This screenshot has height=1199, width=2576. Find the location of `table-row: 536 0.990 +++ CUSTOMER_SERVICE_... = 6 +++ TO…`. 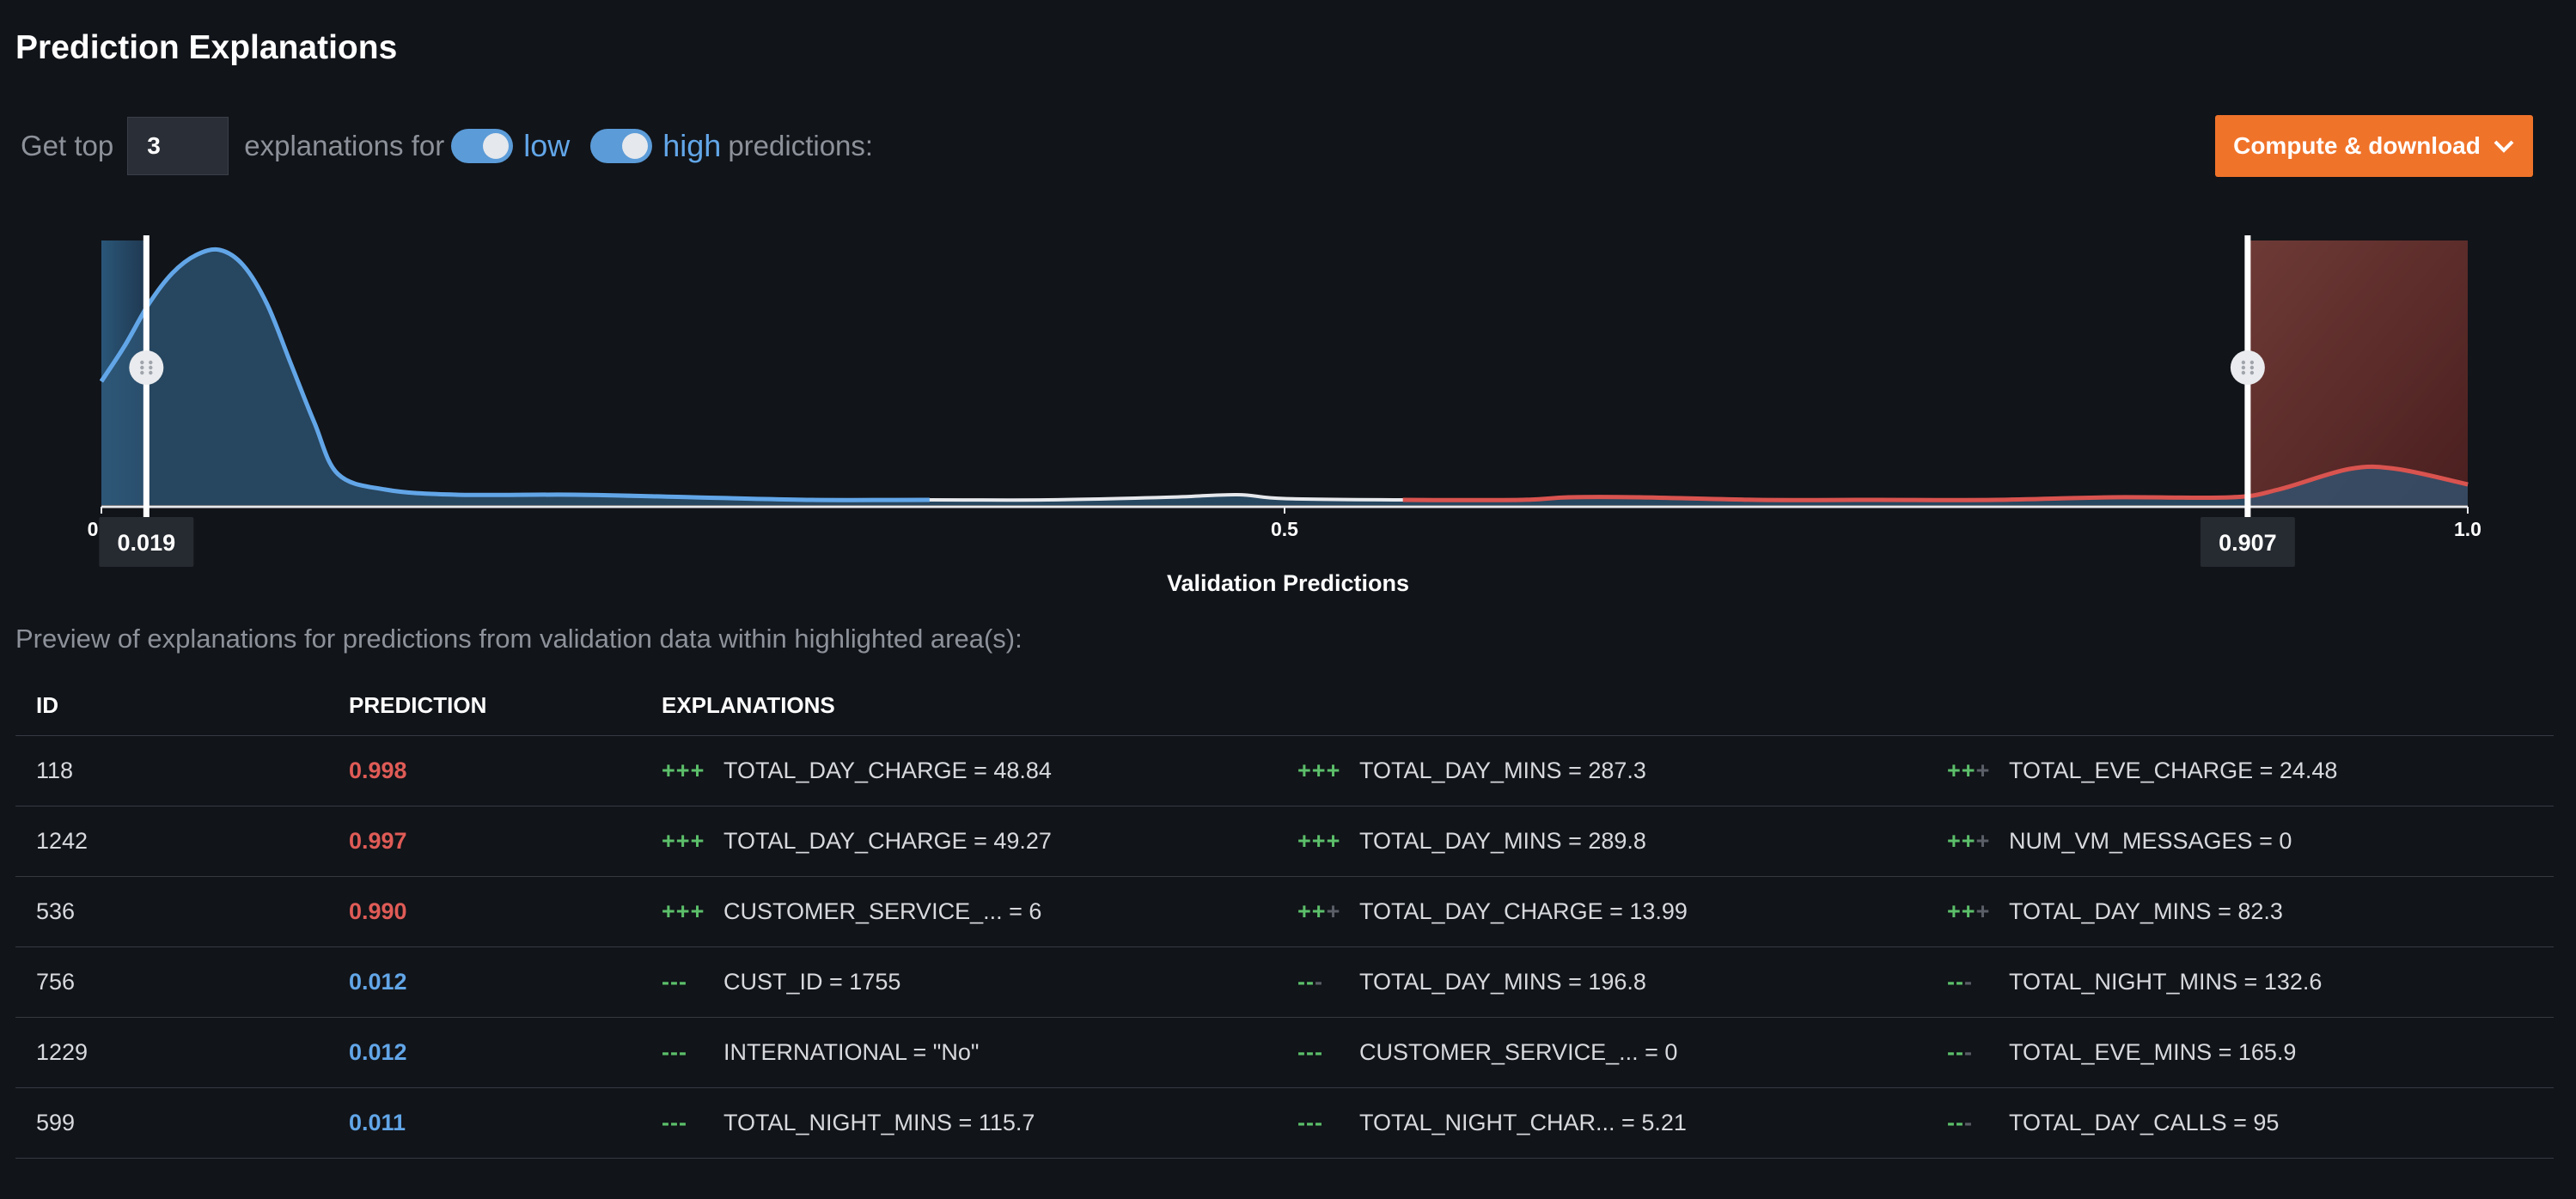

table-row: 536 0.990 +++ CUSTOMER_SERVICE_... = 6 +++ TO… is located at coordinates (1284, 912).